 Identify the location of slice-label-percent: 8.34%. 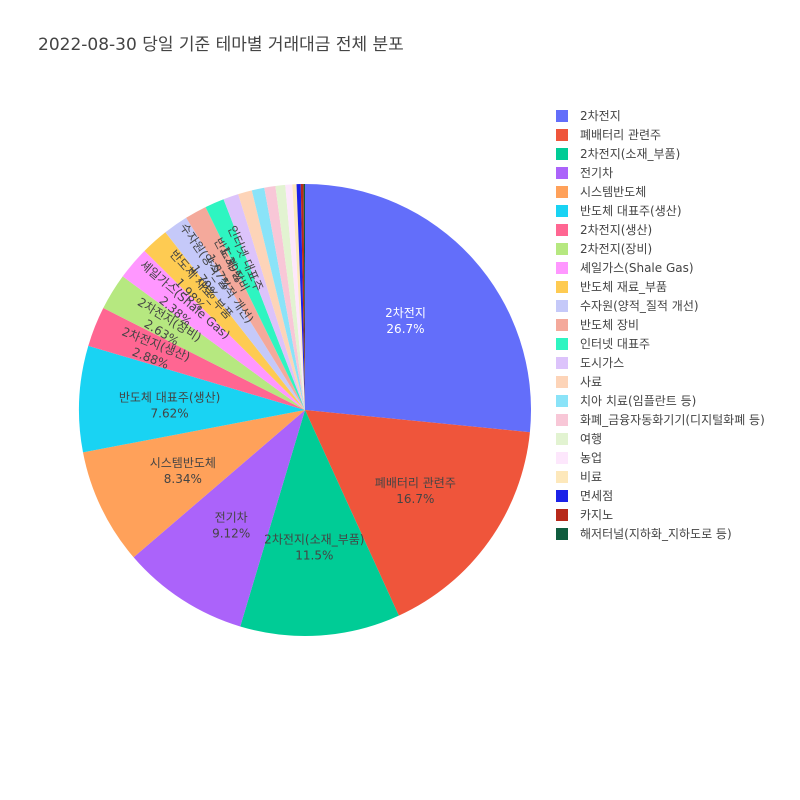
(183, 479).